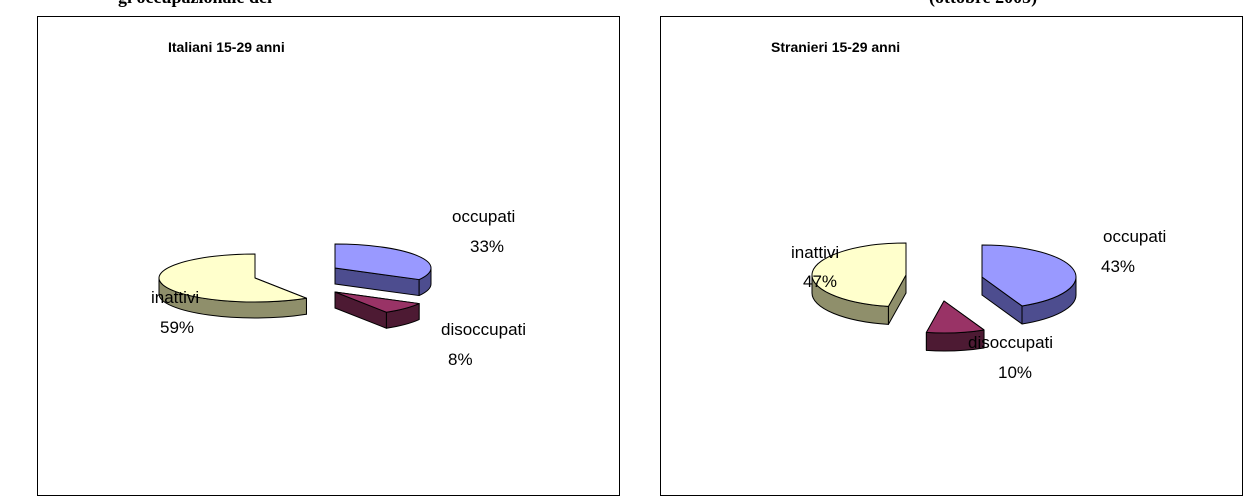 Image resolution: width=1245 pixels, height=497 pixels. Describe the element at coordinates (622, 5) in the screenshot. I see `figure-caption: gi occupazionale dei (ottobre 2005)` at that location.